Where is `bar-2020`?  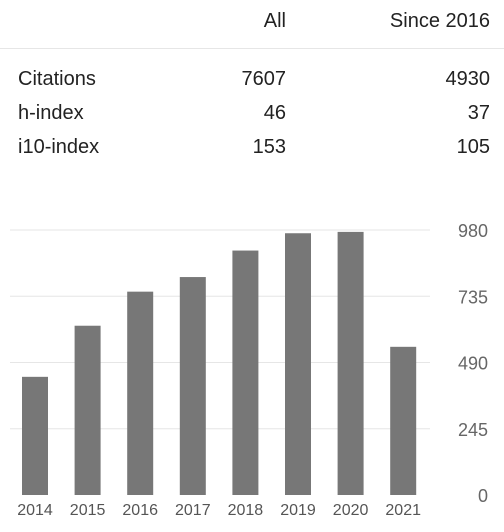
bar-2020 is located at coordinates (350, 363).